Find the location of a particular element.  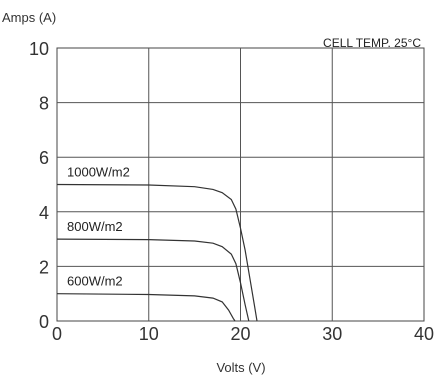

series-labels: 1000W/m2 800W/m2 600W/m2 is located at coordinates (98, 227).